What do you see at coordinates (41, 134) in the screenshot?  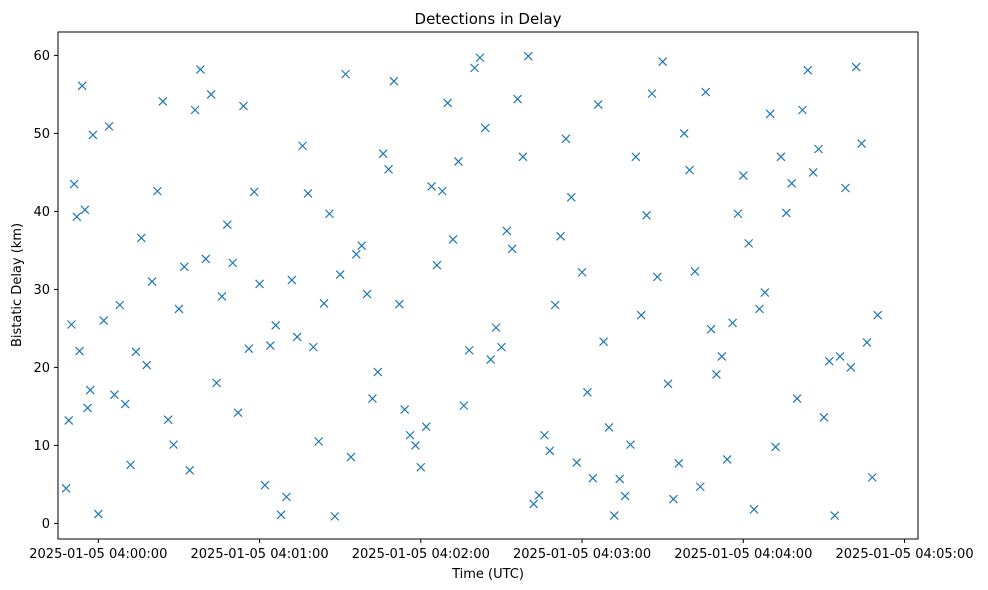 I see `y-tick-label: 50` at bounding box center [41, 134].